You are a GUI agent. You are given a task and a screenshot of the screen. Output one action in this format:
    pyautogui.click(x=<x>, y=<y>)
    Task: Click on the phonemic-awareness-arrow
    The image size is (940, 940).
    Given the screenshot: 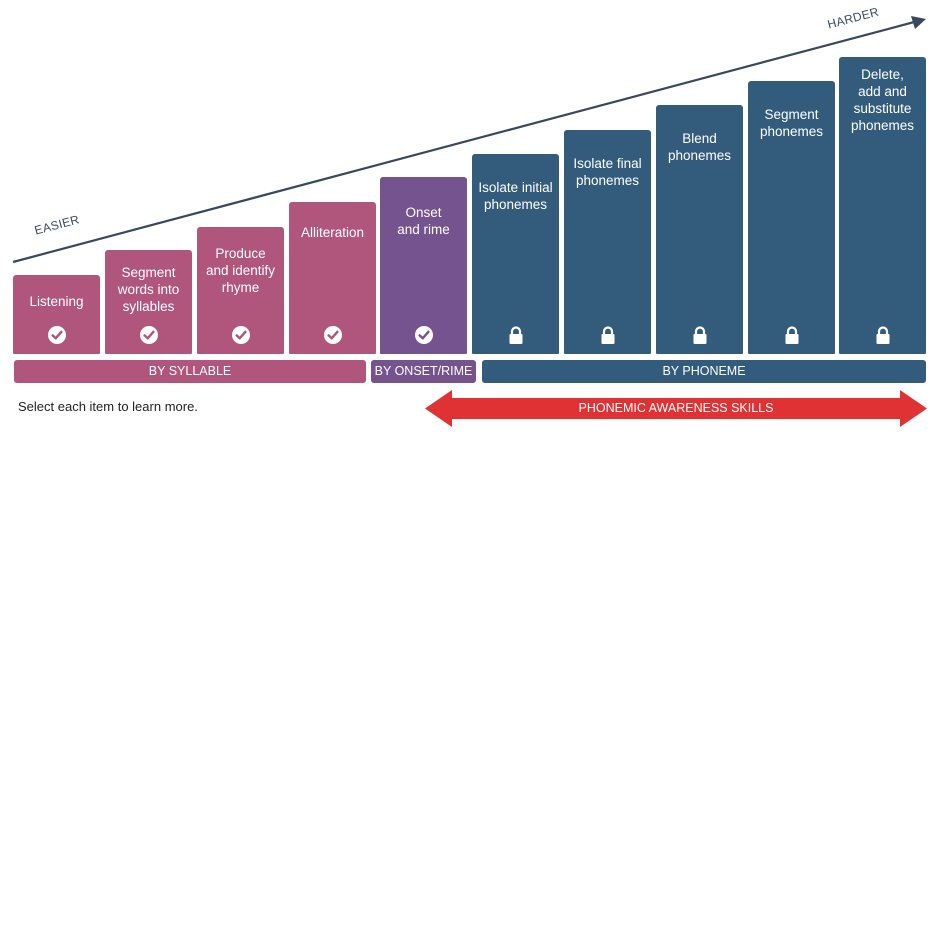 What is the action you would take?
    pyautogui.click(x=676, y=408)
    